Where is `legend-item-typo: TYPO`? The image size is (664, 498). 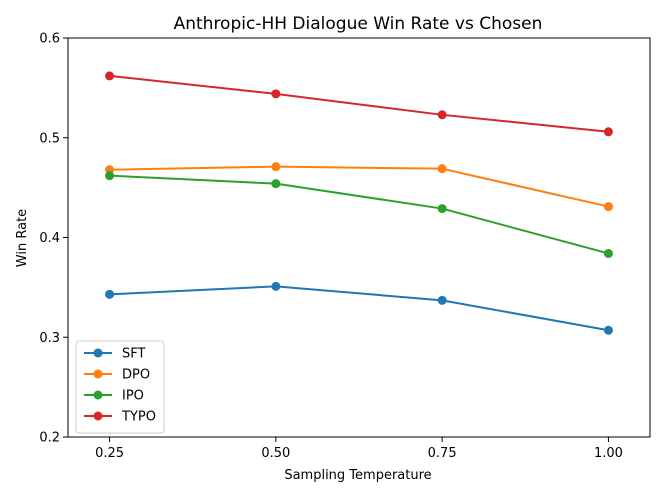 legend-item-typo: TYPO is located at coordinates (120, 417).